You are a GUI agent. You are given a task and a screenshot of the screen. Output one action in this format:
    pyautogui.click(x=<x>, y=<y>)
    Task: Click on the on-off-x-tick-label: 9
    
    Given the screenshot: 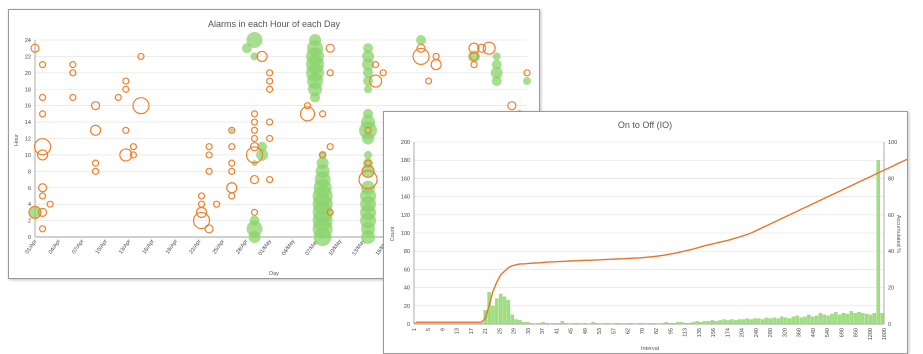 What is the action you would take?
    pyautogui.click(x=443, y=329)
    